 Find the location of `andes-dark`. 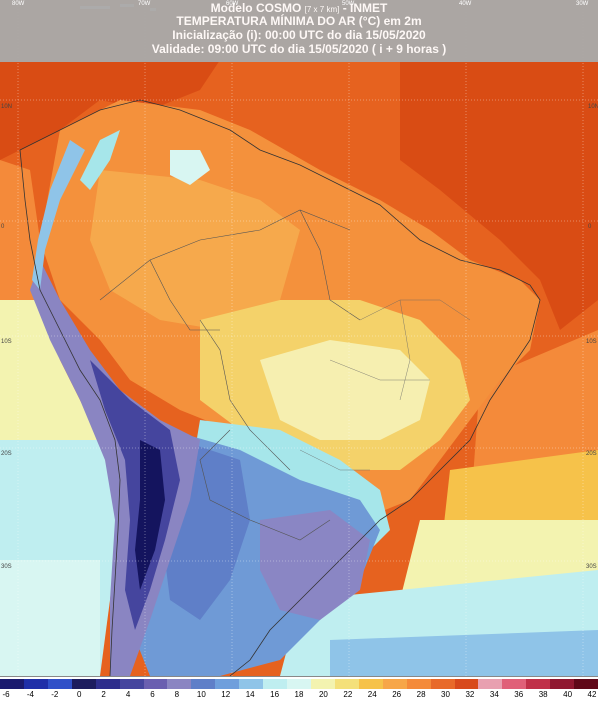

andes-dark is located at coordinates (135, 495).